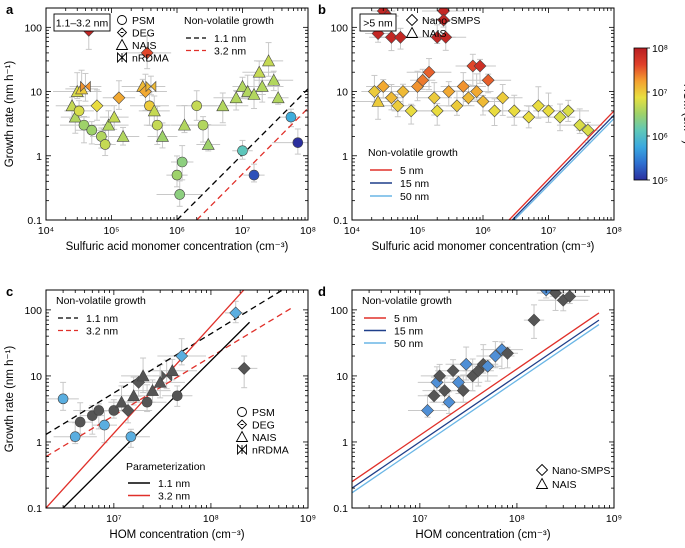 The height and width of the screenshot is (548, 685). What do you see at coordinates (33, 311) in the screenshot?
I see `y-tick-label: 100` at bounding box center [33, 311].